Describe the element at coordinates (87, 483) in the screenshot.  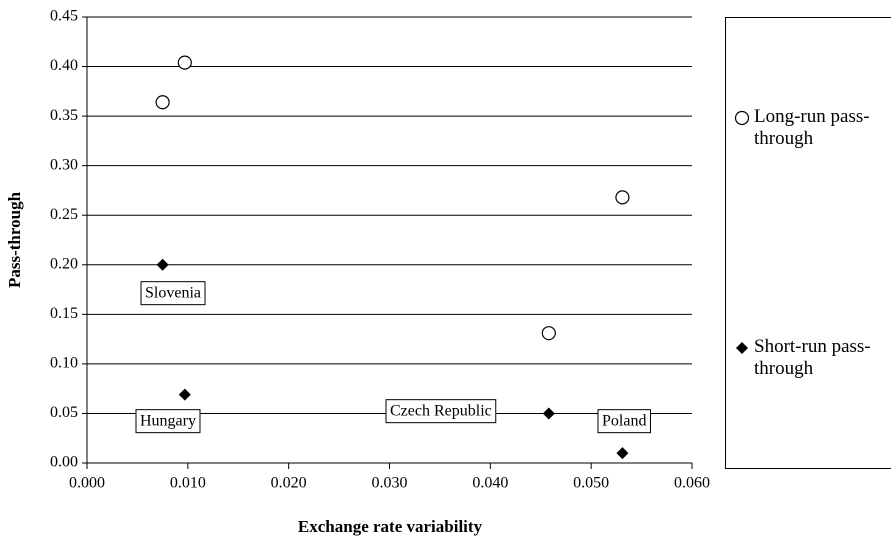
I see `x-tick-label: 0.000` at that location.